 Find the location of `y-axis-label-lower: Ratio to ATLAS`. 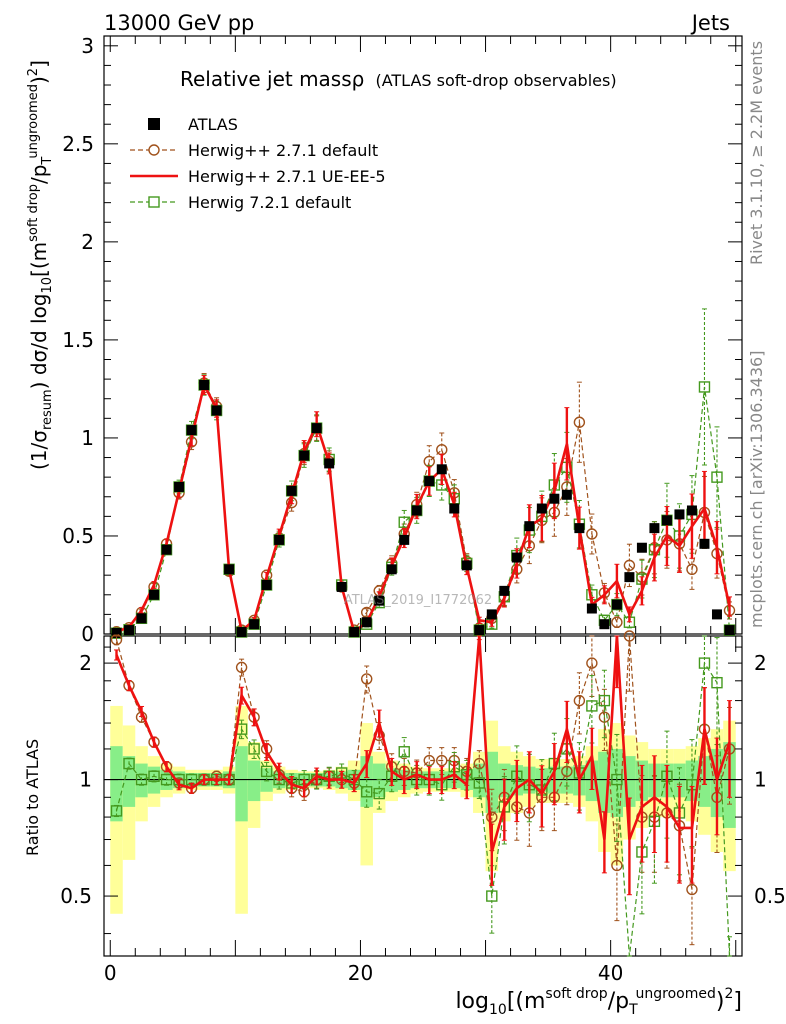

y-axis-label-lower: Ratio to ATLAS is located at coordinates (32, 797).